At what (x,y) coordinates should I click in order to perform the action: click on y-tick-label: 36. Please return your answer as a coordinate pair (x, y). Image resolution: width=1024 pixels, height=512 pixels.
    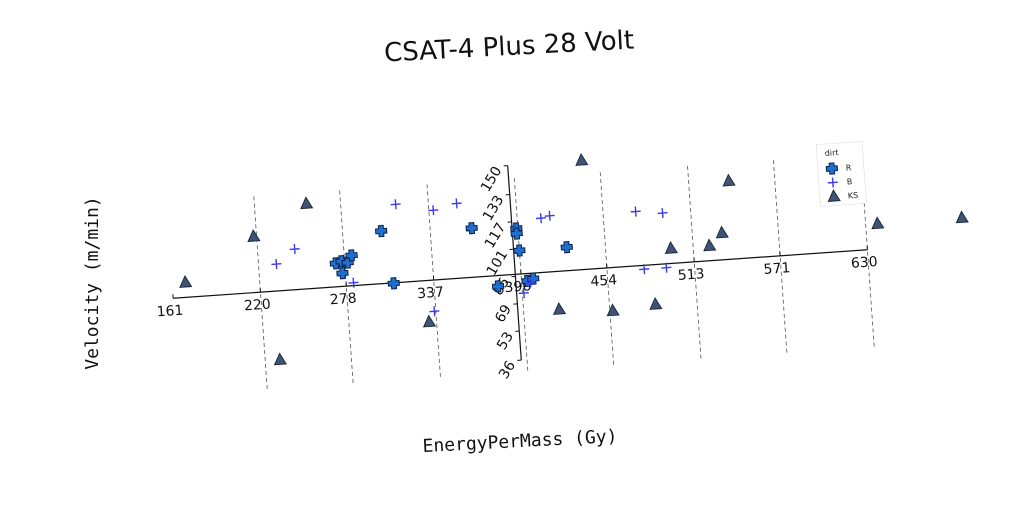
    Looking at the image, I should click on (507, 370).